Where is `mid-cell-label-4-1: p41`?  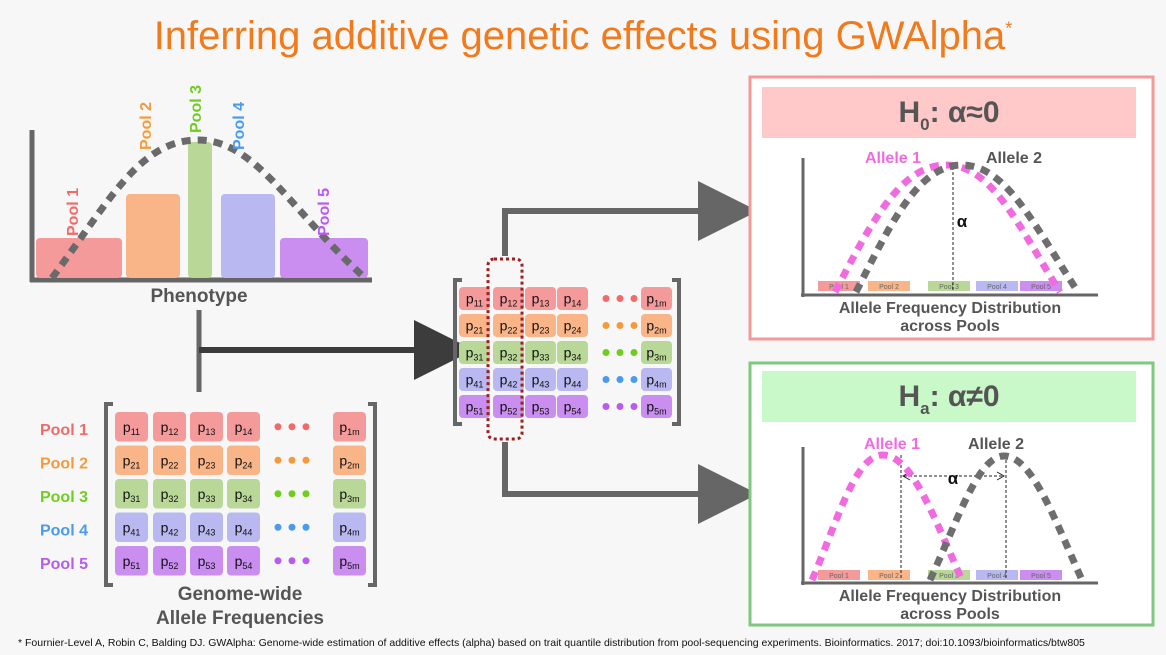
mid-cell-label-4-1: p41 is located at coordinates (475, 381).